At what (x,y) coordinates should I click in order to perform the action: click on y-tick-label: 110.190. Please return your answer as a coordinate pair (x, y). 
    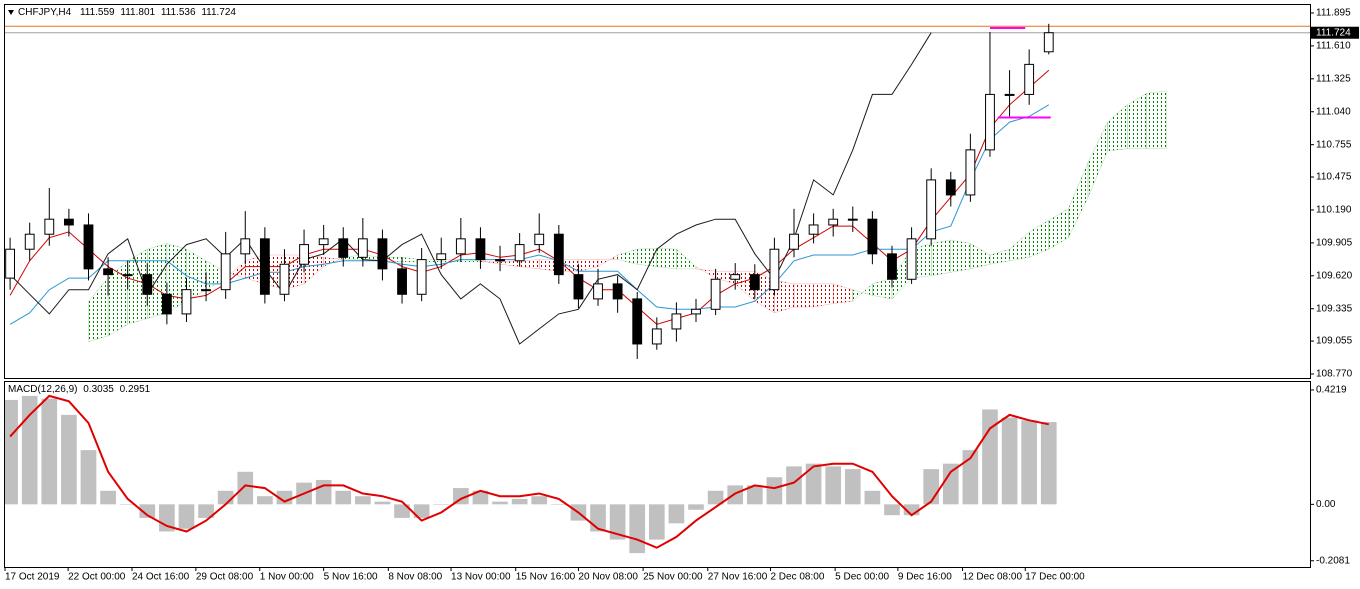
    Looking at the image, I should click on (1334, 210).